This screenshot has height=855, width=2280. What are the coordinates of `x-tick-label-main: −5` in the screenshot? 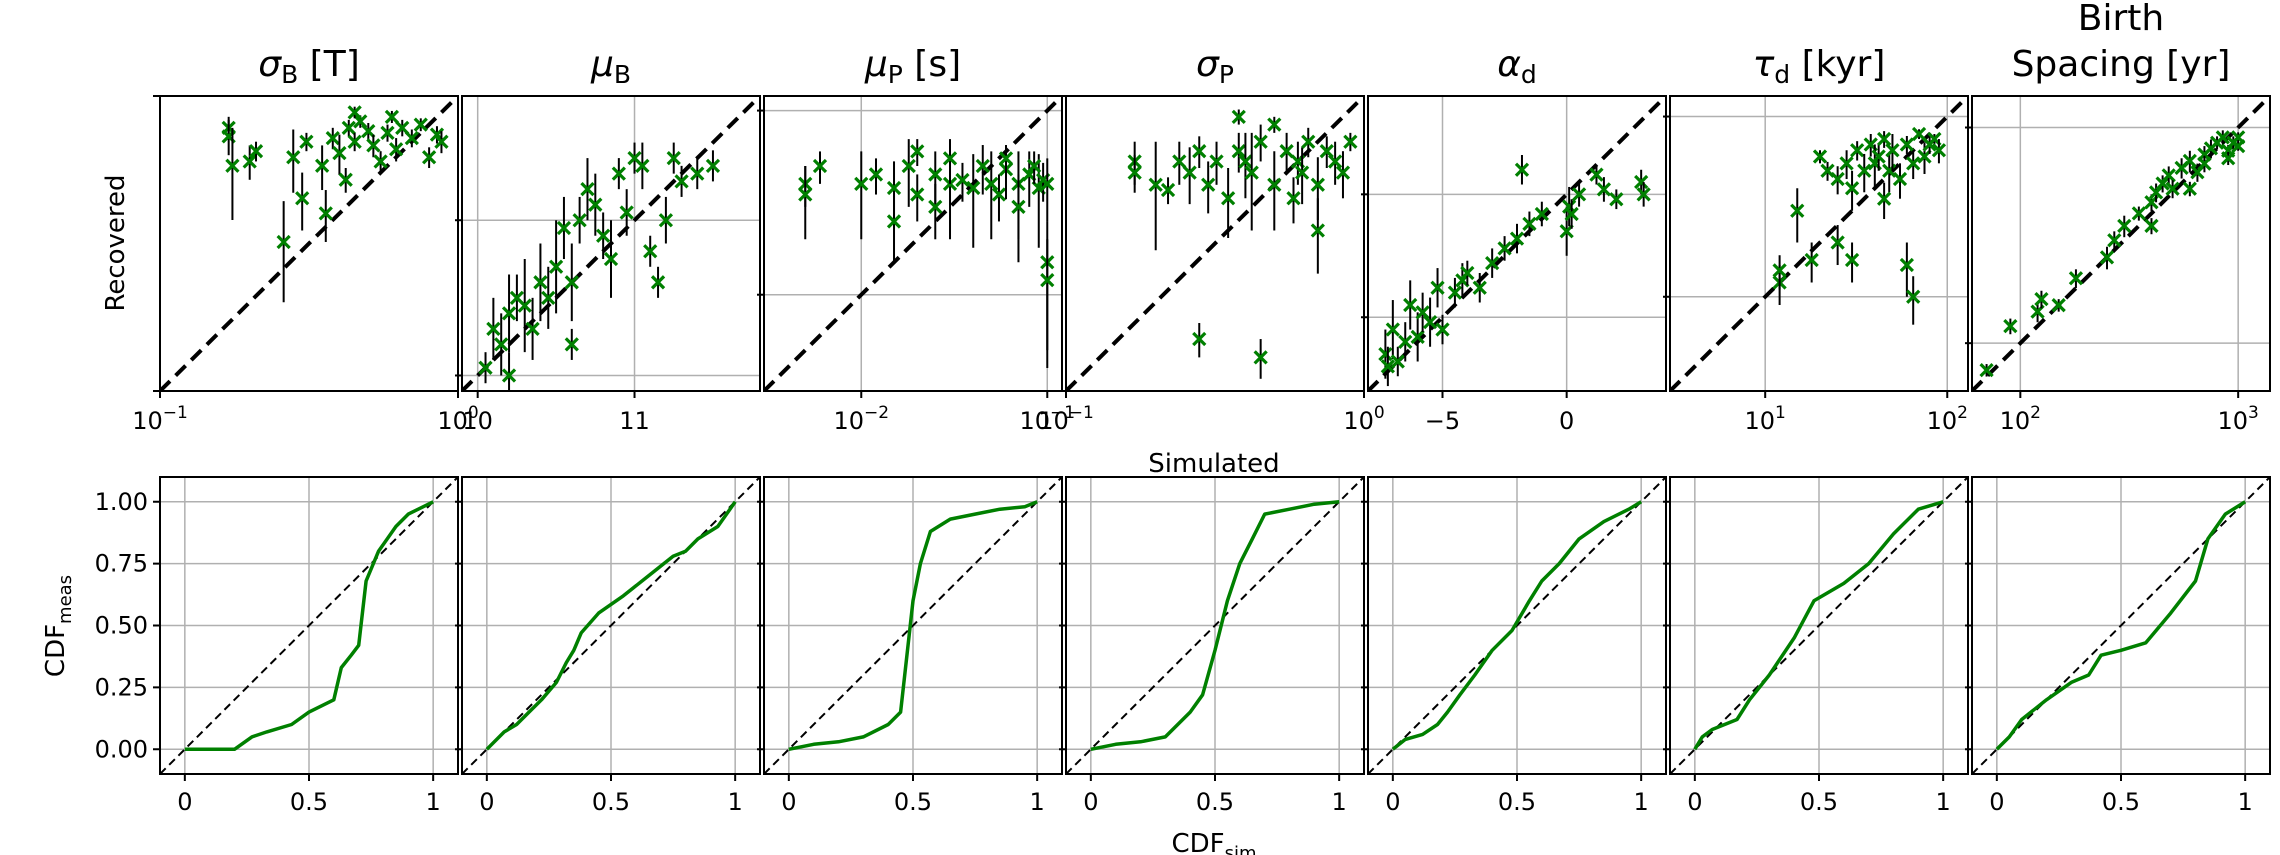 It's located at (1442, 421).